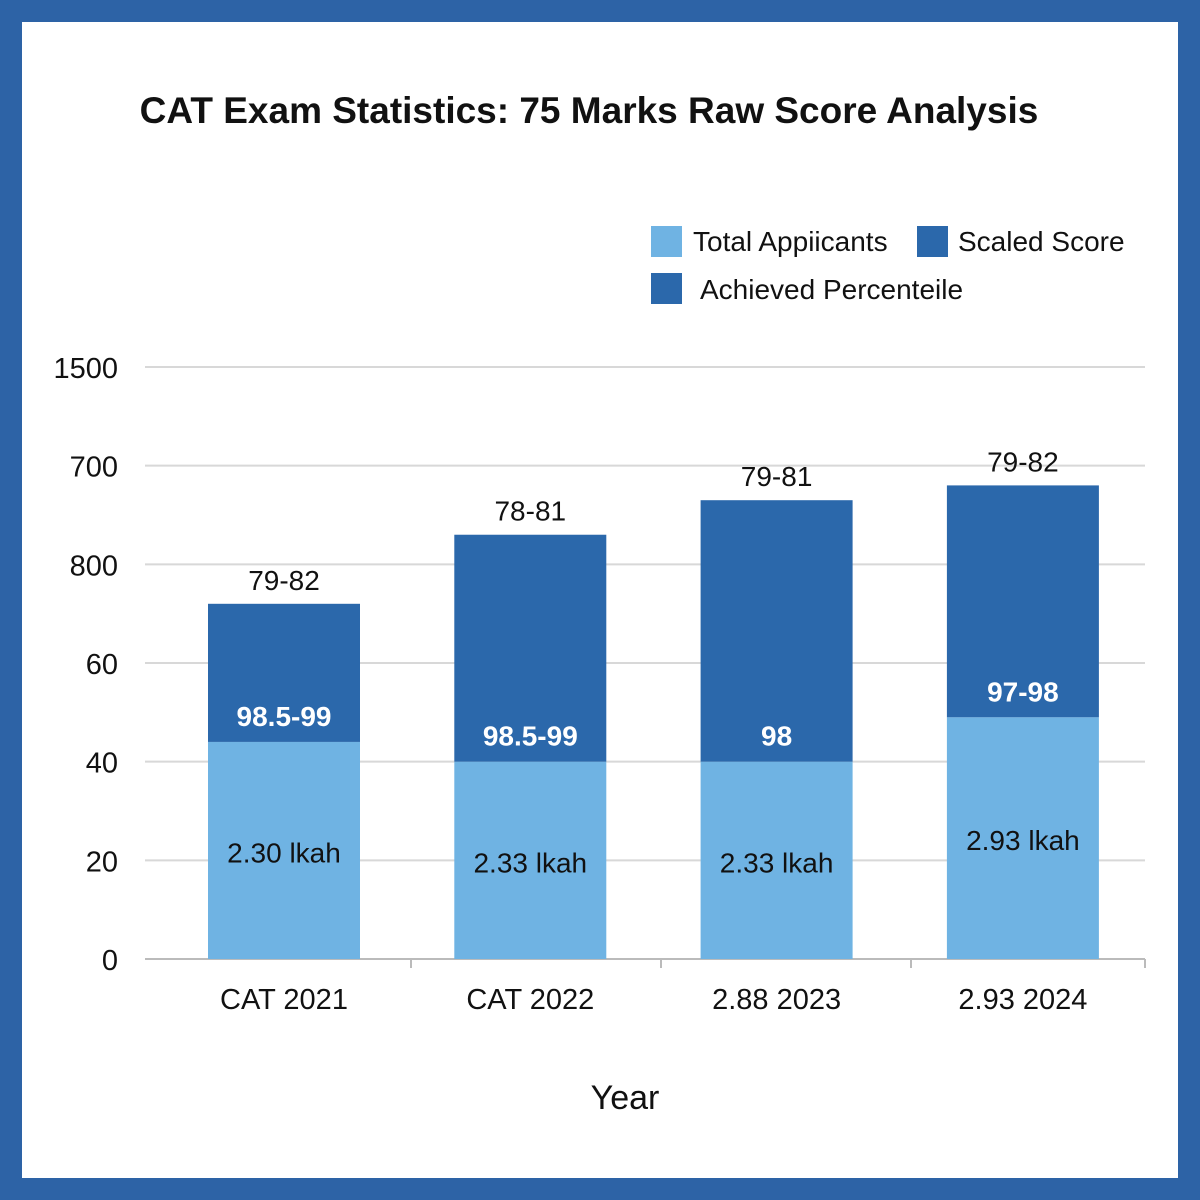 The image size is (1200, 1200). I want to click on x-tick-label: 2.93 2024, so click(1022, 1000).